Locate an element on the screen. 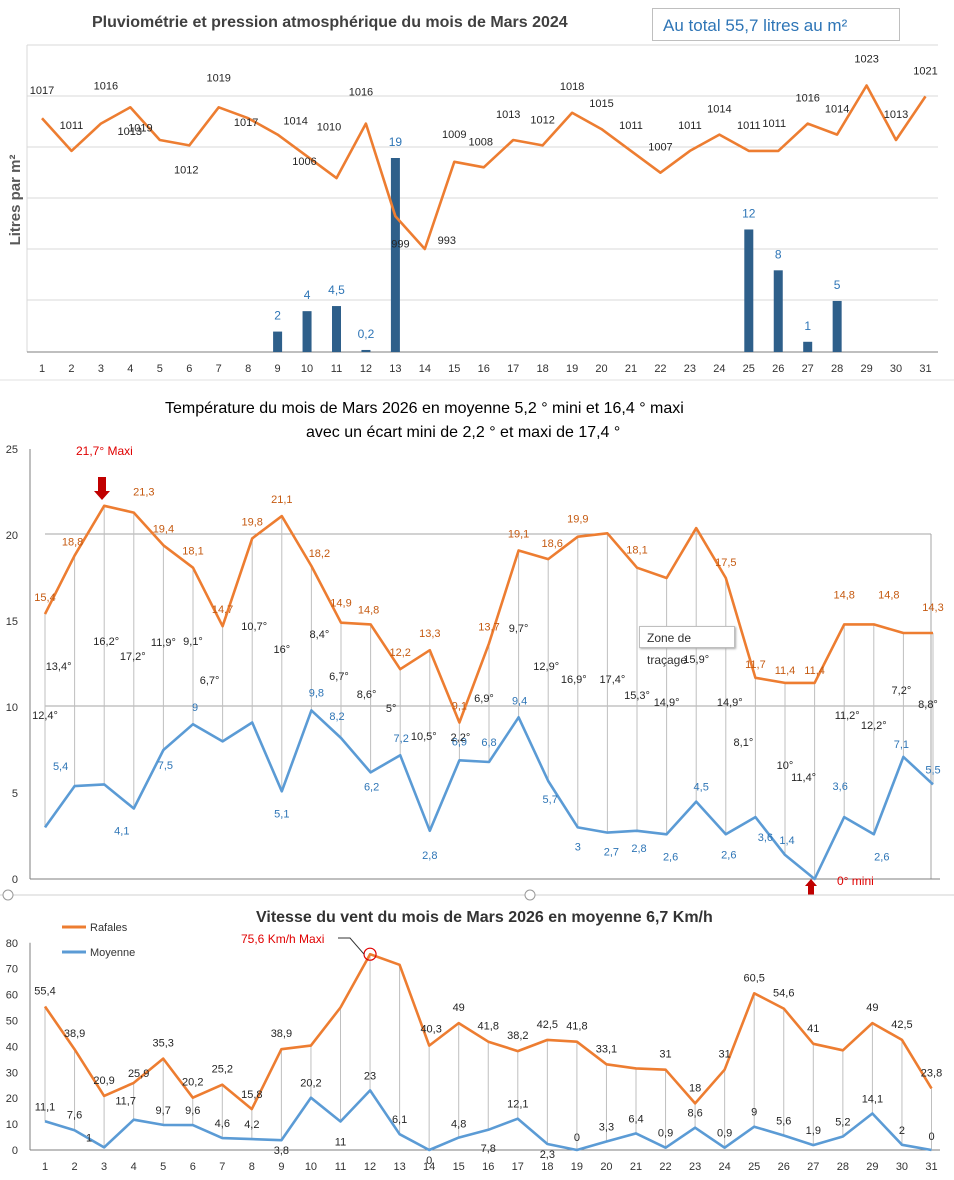  temp-min-label-6: 9 is located at coordinates (195, 708).